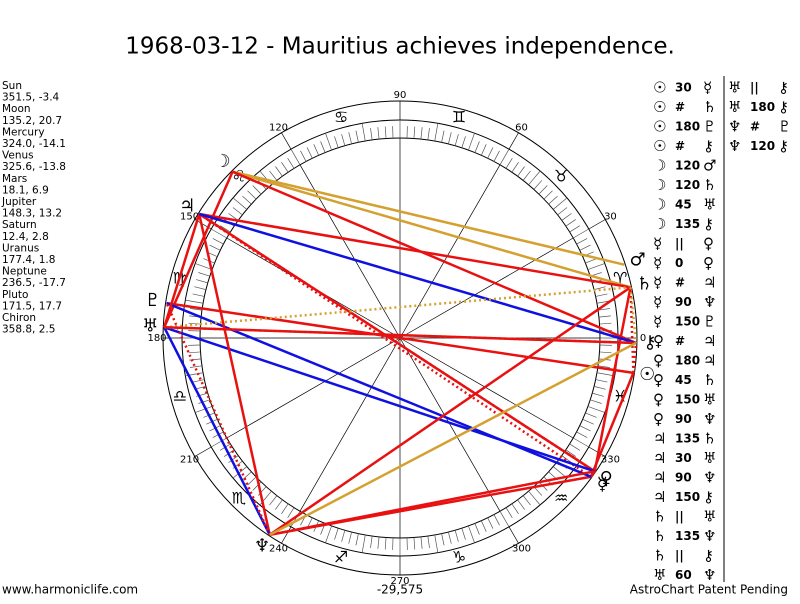  I want to click on planet-glyph: ♆, so click(262, 545).